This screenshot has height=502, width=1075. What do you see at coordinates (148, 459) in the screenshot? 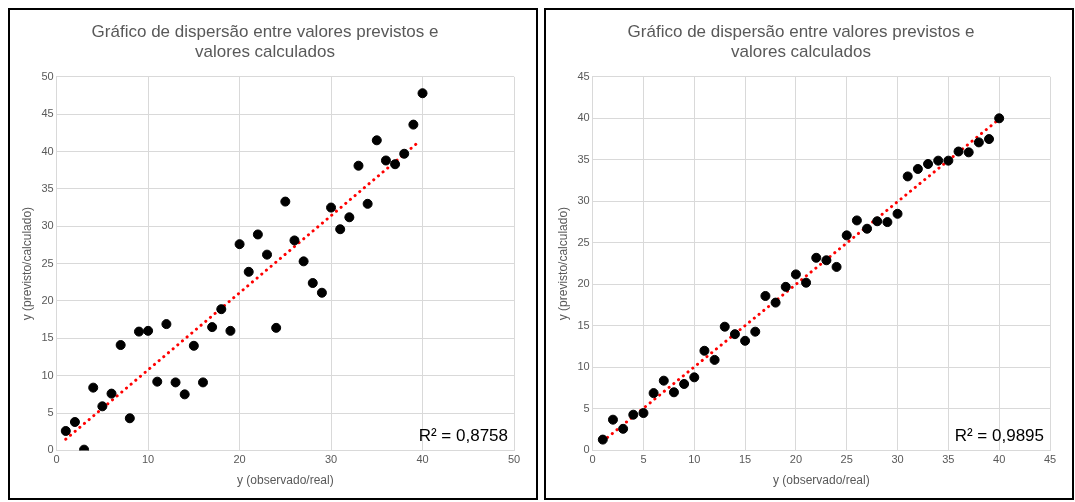
I see `x-tick-label: 10` at bounding box center [148, 459].